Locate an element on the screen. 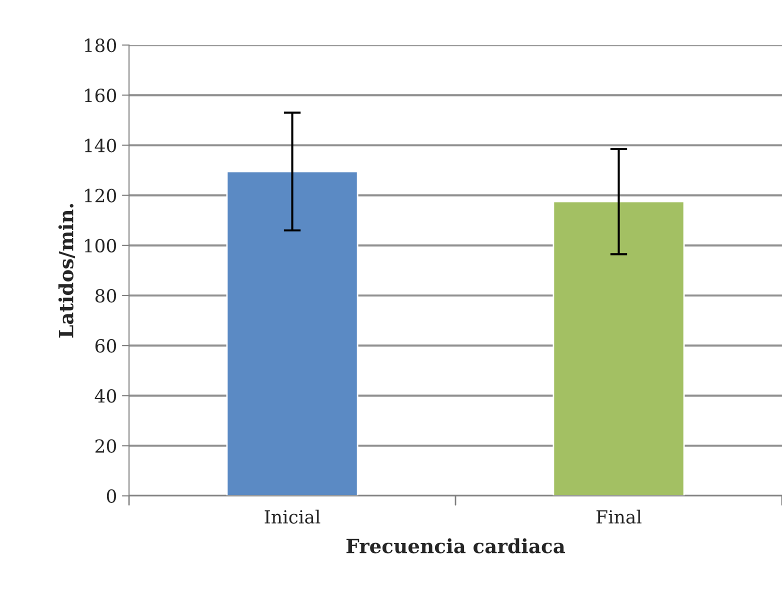 The image size is (782, 601). y-tick-label: 80 is located at coordinates (105, 295).